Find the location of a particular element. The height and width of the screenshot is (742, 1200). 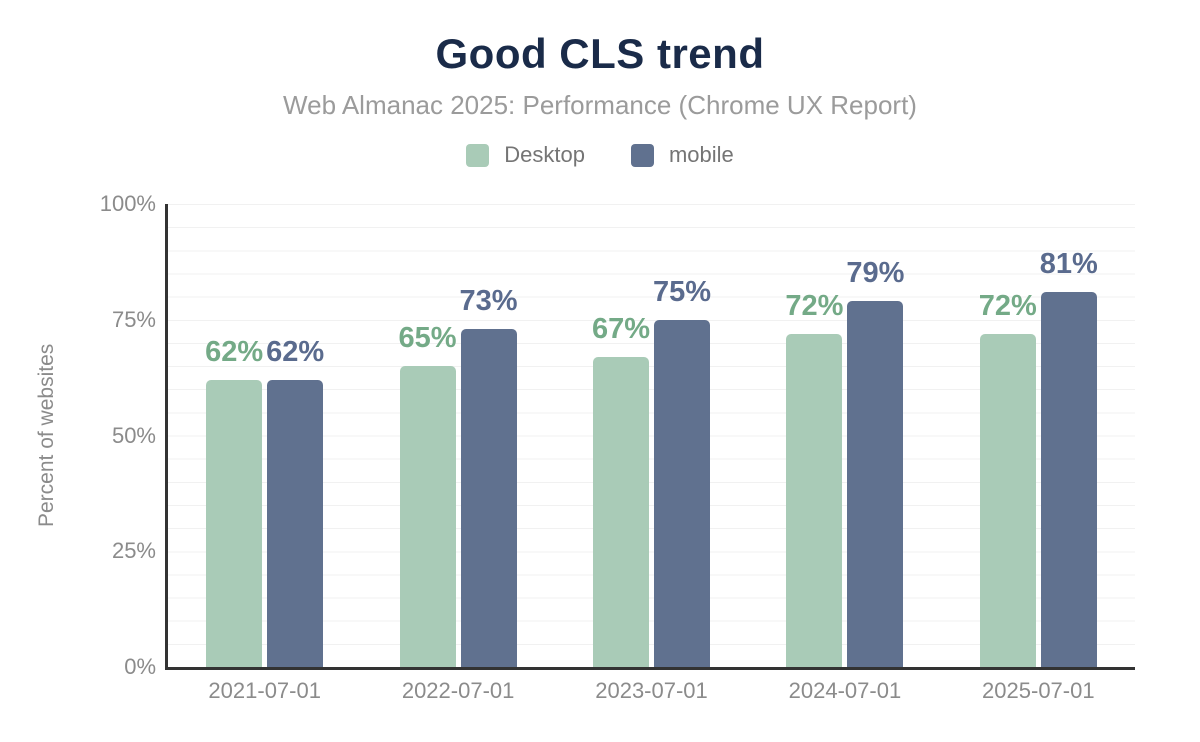

bar-mobile-2025-07-01: 81% is located at coordinates (1069, 457).